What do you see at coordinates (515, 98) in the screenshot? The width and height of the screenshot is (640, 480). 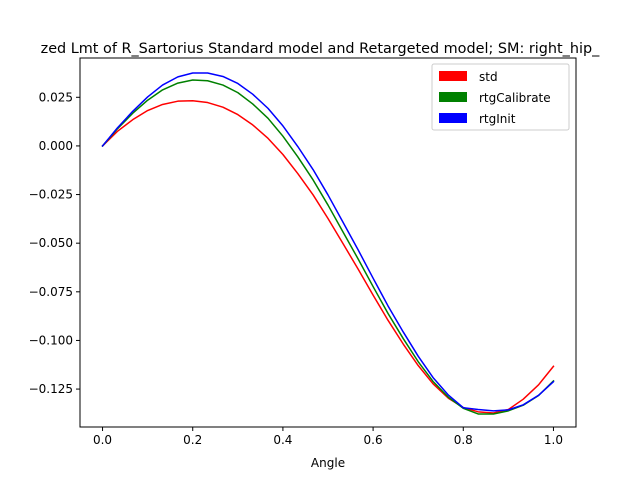 I see `legend-label-rtgCalibrate: rtgCalibrate` at bounding box center [515, 98].